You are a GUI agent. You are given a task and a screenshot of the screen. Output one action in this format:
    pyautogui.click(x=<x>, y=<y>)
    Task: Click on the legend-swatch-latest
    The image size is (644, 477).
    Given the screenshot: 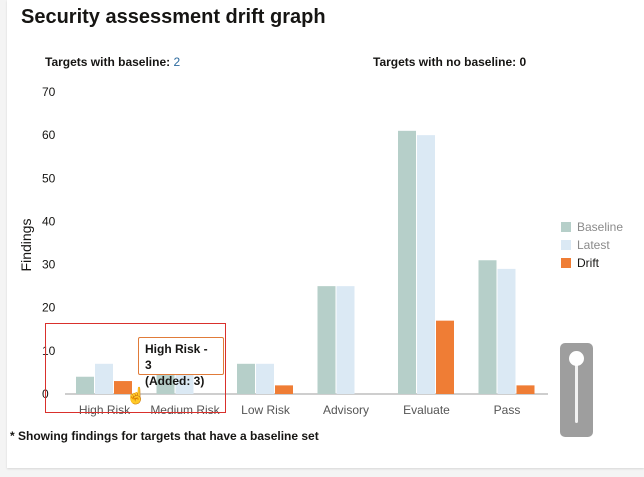 What is the action you would take?
    pyautogui.click(x=566, y=245)
    